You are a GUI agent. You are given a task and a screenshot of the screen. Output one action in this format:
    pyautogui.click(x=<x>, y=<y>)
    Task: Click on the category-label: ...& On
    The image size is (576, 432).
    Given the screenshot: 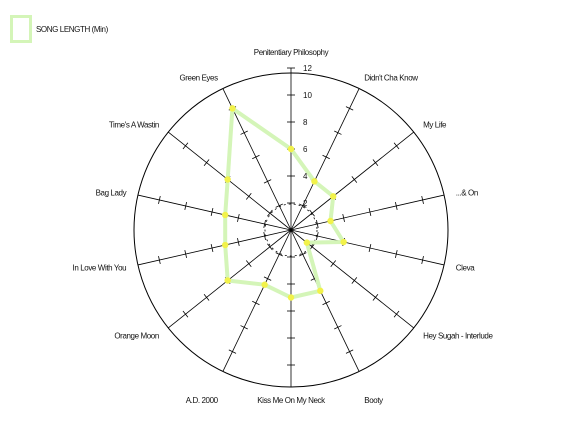 What is the action you would take?
    pyautogui.click(x=467, y=192)
    